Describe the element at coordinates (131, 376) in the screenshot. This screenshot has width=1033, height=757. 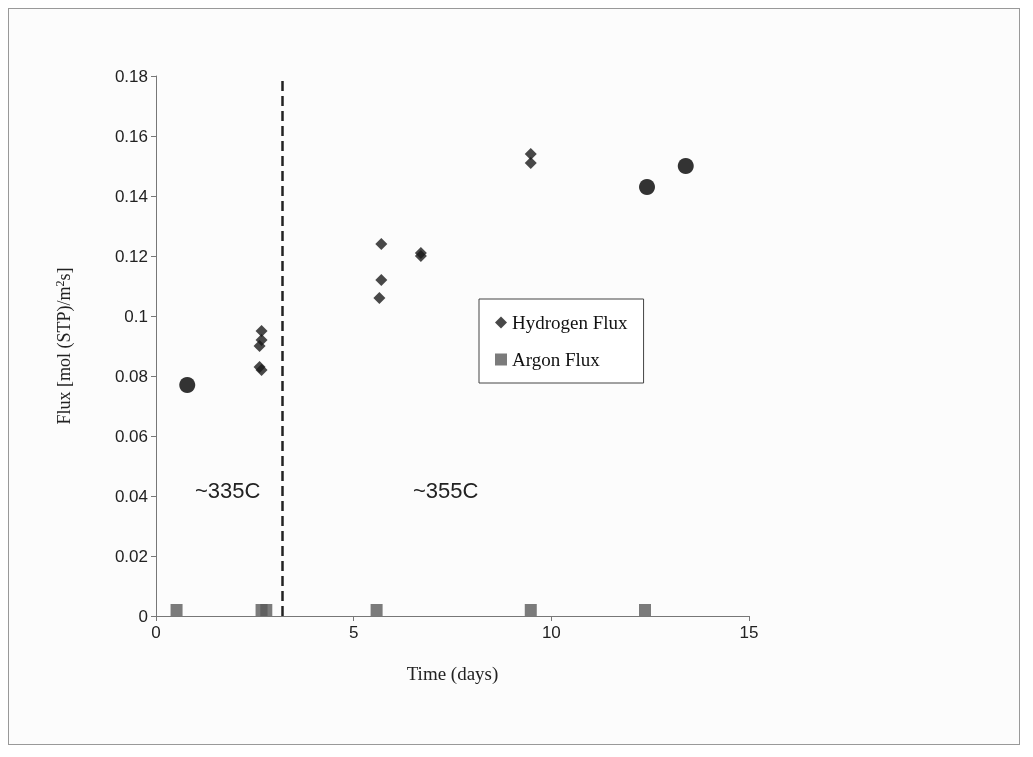
I see `y-tick-label: 0.08` at that location.